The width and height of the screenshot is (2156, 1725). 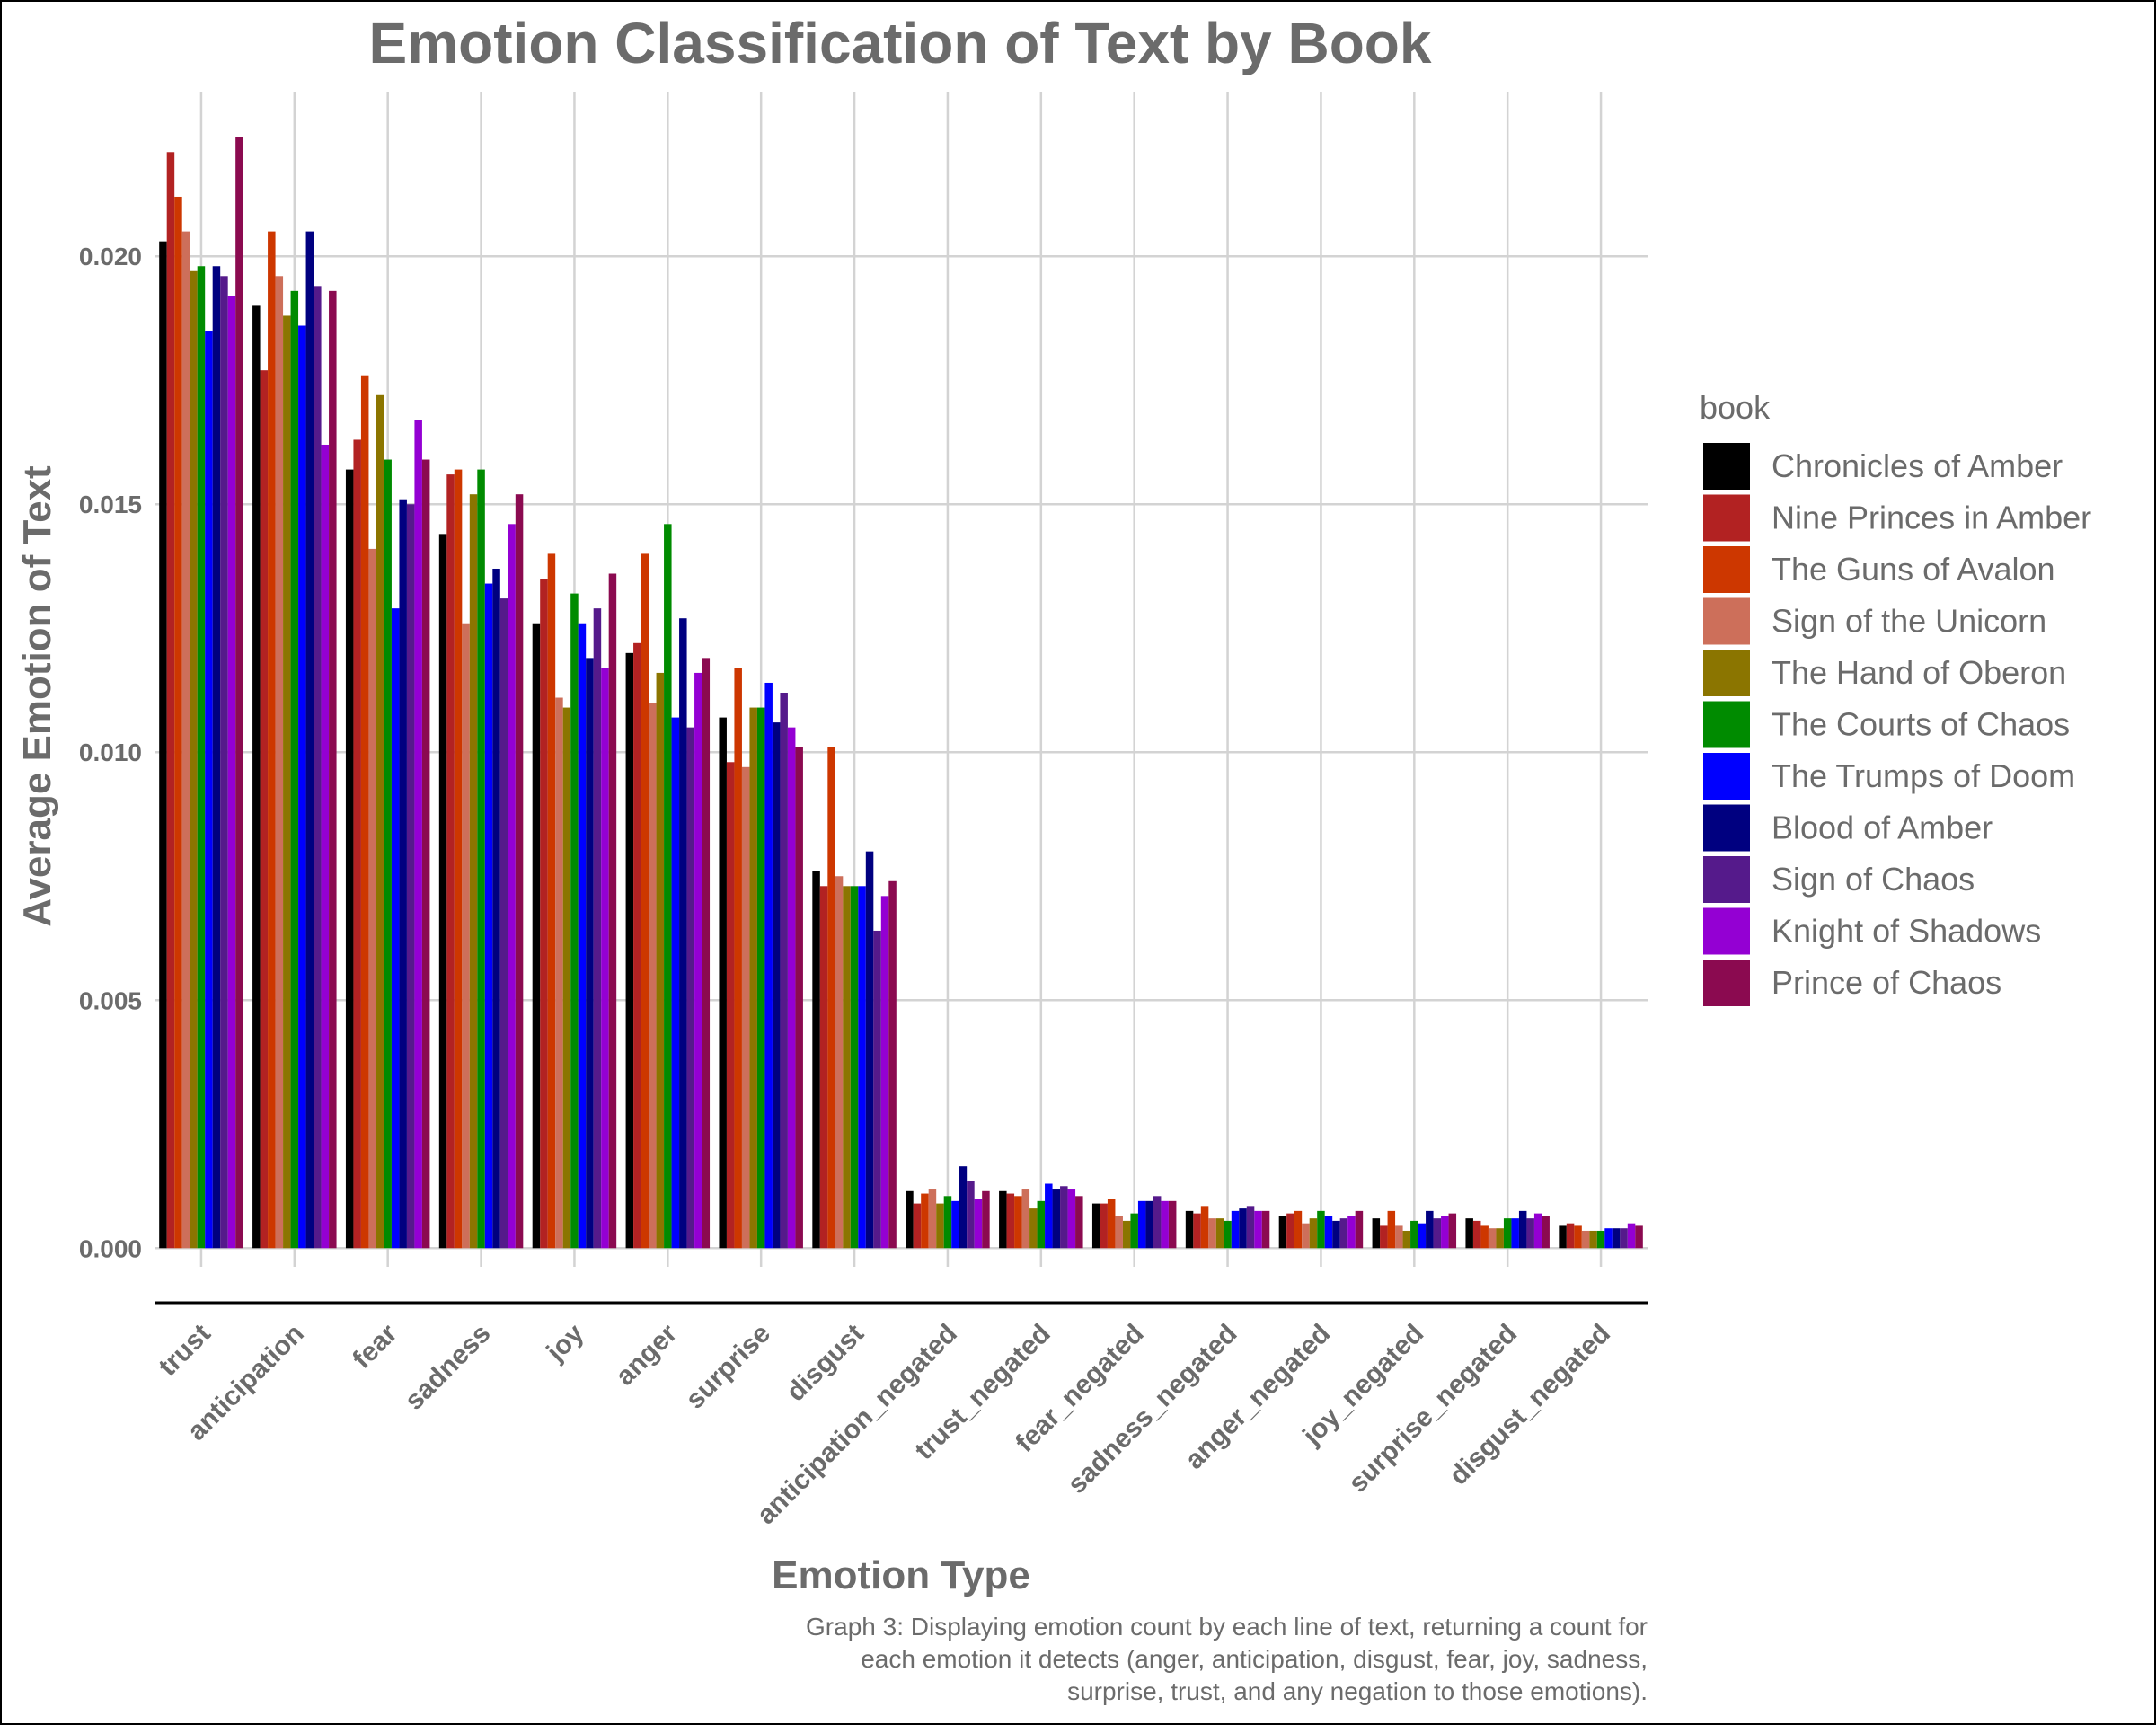 What do you see at coordinates (1921, 724) in the screenshot?
I see `legend-label: The Courts of Chaos` at bounding box center [1921, 724].